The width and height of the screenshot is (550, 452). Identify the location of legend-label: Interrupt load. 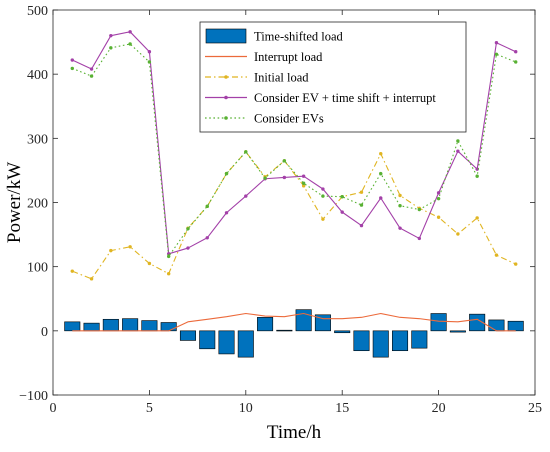
(288, 57).